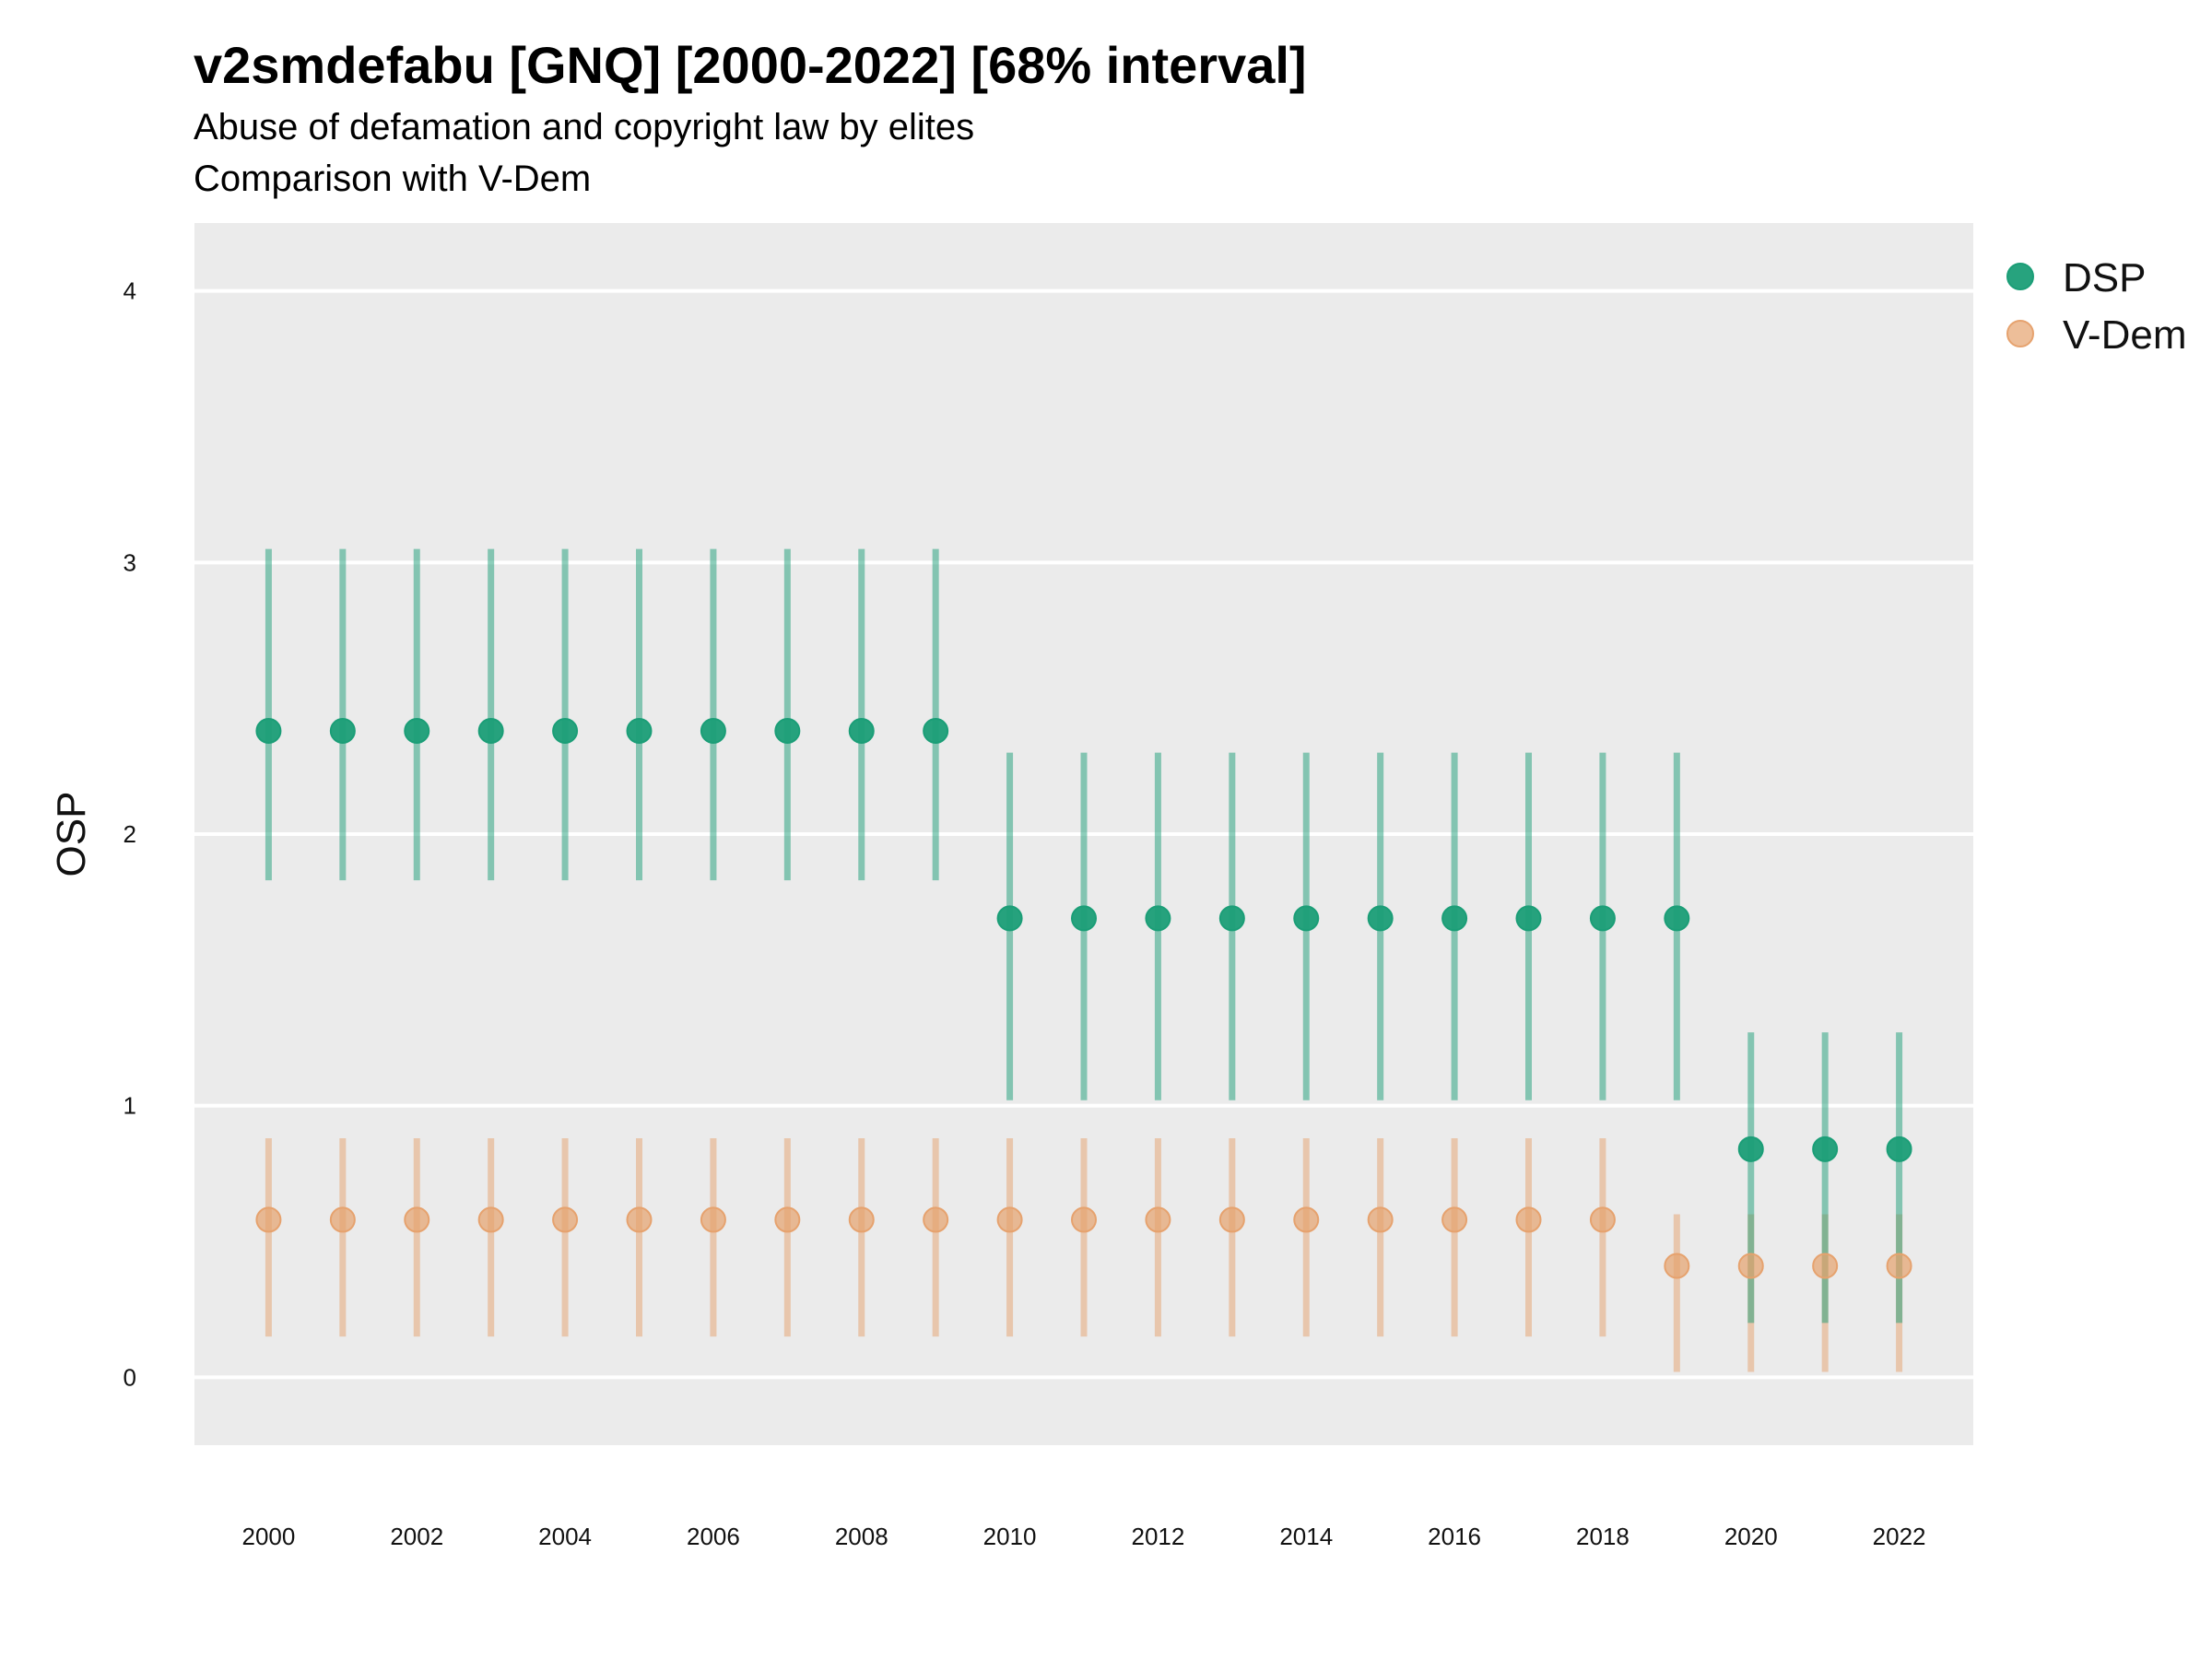 The width and height of the screenshot is (2212, 1659). I want to click on x-tick-label: 2002, so click(416, 1536).